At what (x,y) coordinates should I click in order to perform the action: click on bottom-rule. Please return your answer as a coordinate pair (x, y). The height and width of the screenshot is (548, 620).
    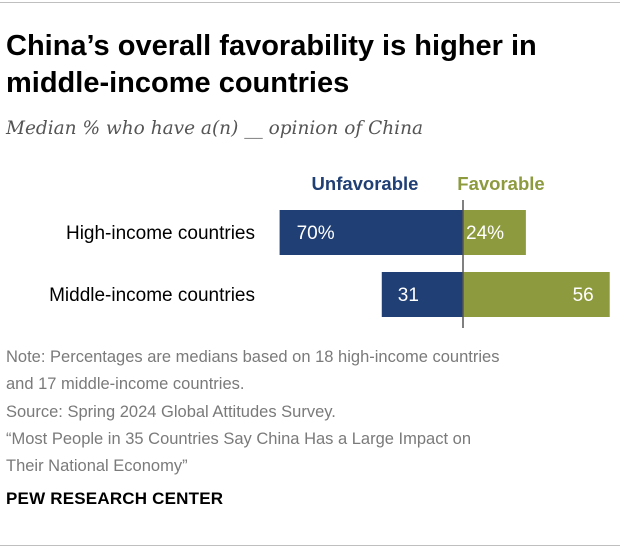
    Looking at the image, I should click on (310, 545).